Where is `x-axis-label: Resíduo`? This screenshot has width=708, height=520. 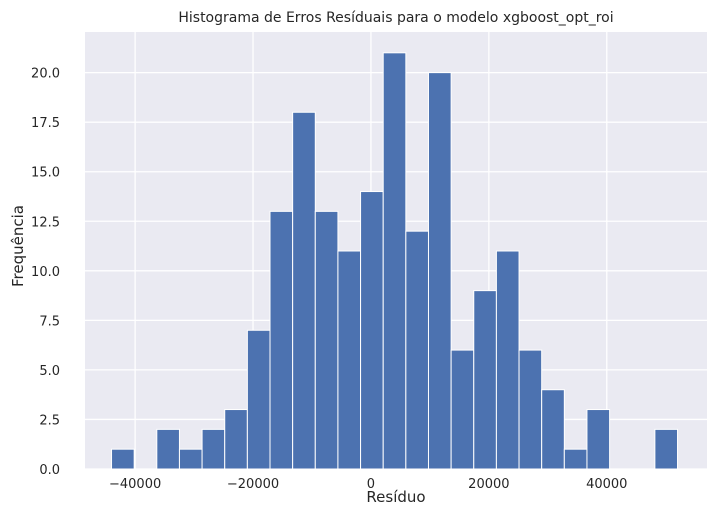 x-axis-label: Resíduo is located at coordinates (395, 497).